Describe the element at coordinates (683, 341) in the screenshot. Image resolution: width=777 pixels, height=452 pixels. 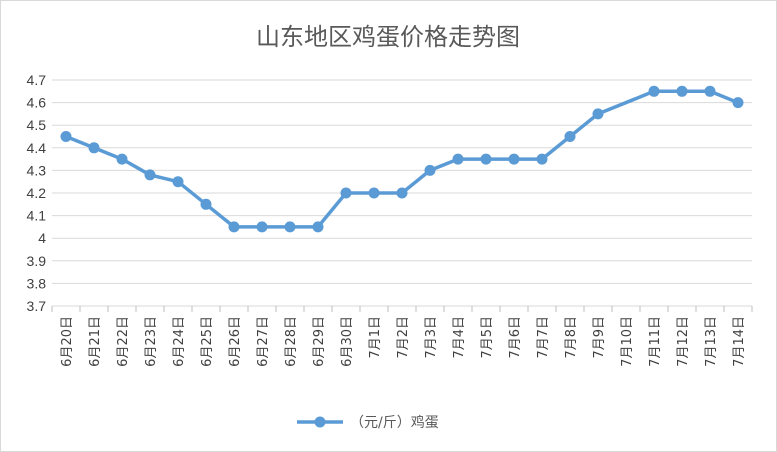
I see `x-tick-label: 7月12日` at that location.